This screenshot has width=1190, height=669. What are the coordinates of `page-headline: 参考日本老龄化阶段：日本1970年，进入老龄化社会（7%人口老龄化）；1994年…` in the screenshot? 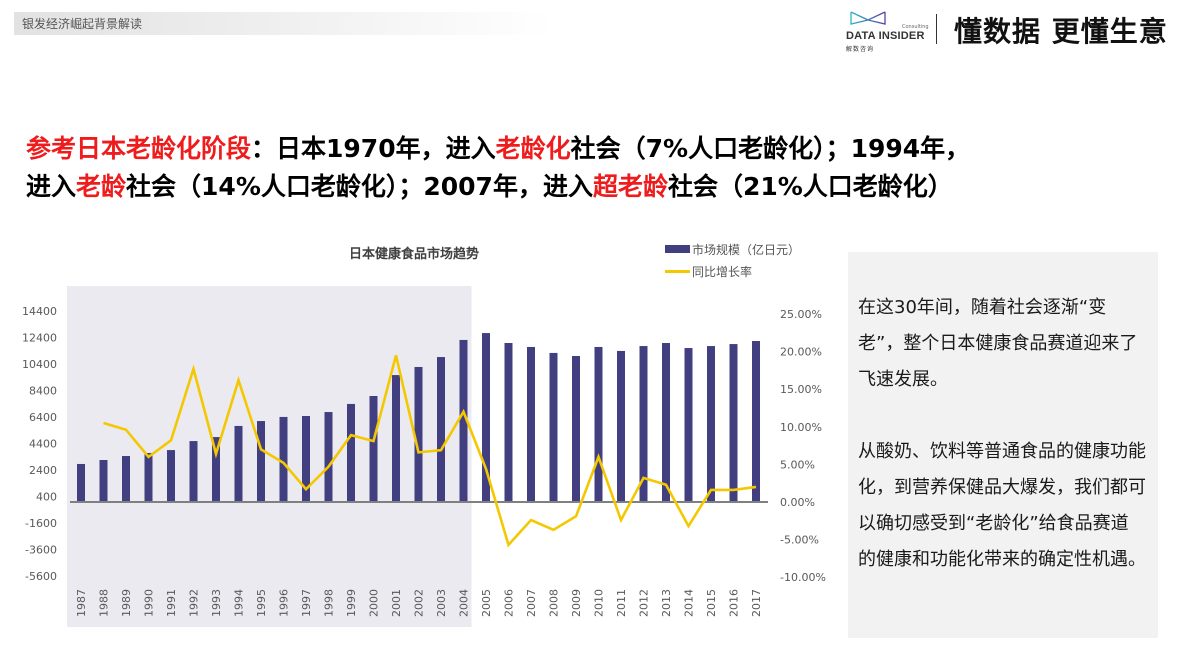 It's located at (601, 168).